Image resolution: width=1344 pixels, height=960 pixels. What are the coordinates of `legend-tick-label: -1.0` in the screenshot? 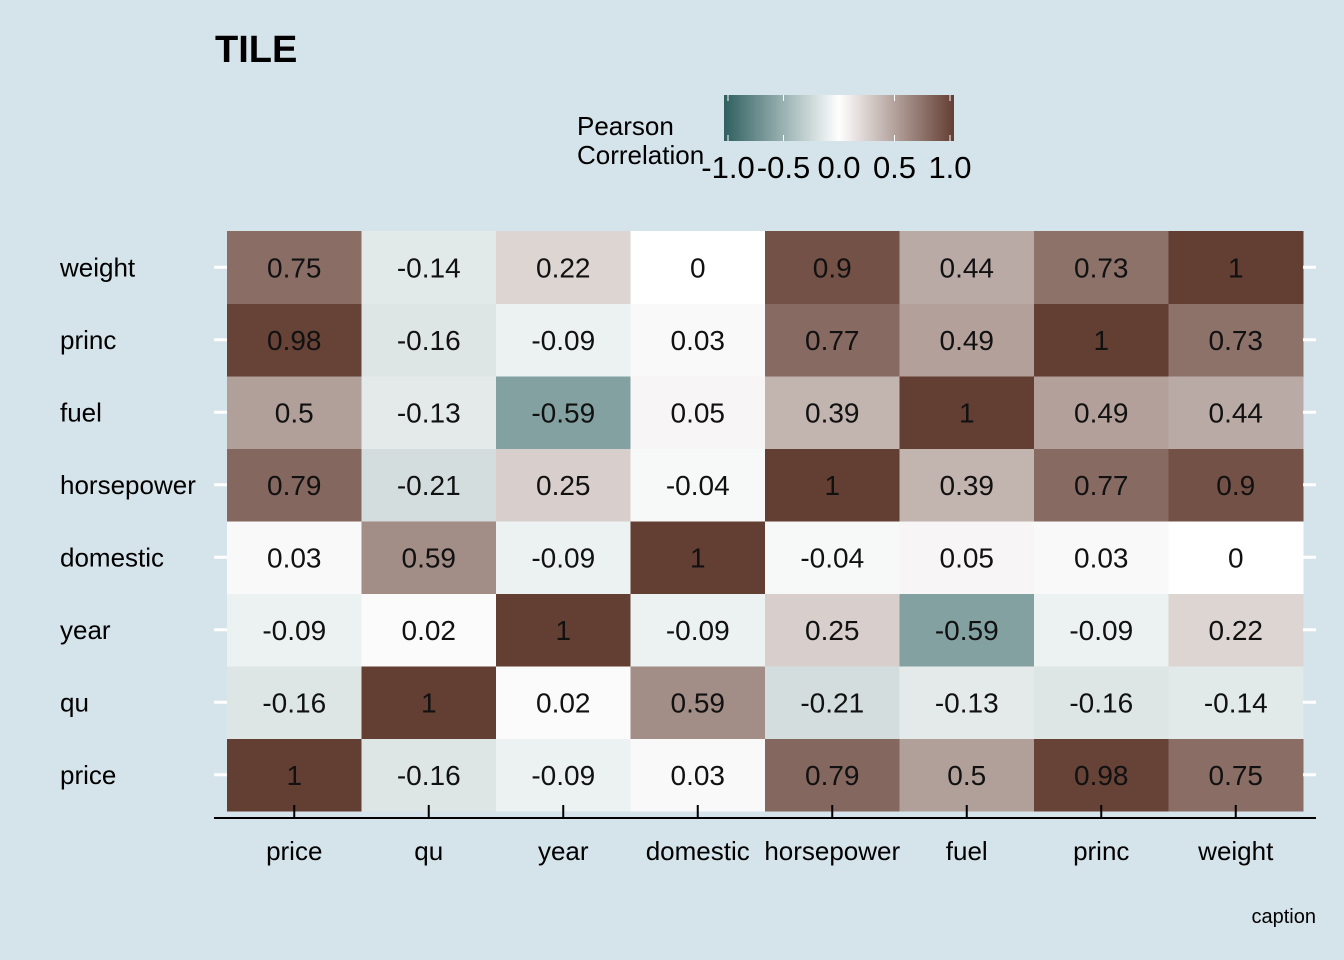 It's located at (727, 167).